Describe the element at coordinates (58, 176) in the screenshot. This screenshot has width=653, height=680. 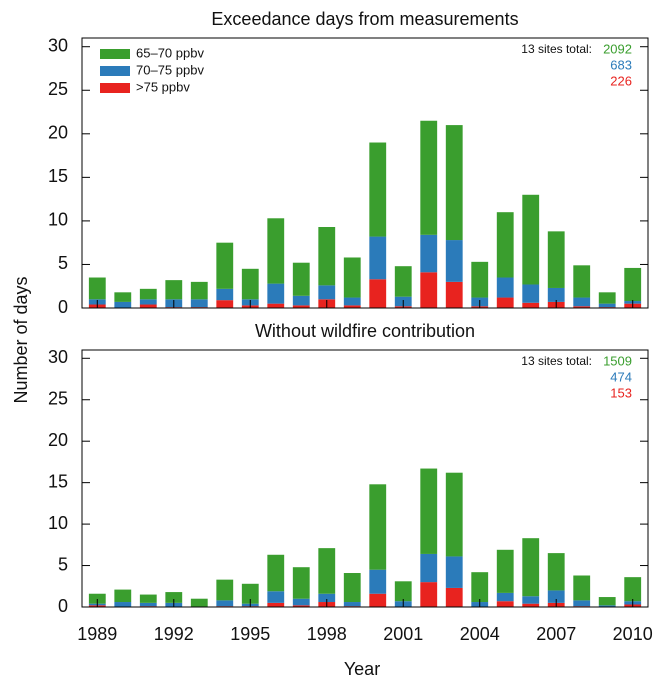
I see `y-tick-label: 15` at that location.